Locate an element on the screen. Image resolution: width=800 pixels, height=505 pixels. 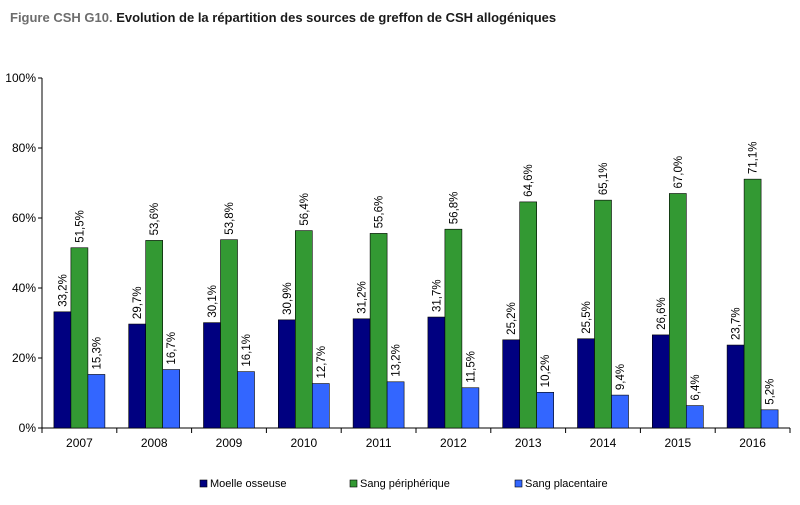
data-label: 16,7% is located at coordinates (172, 348).